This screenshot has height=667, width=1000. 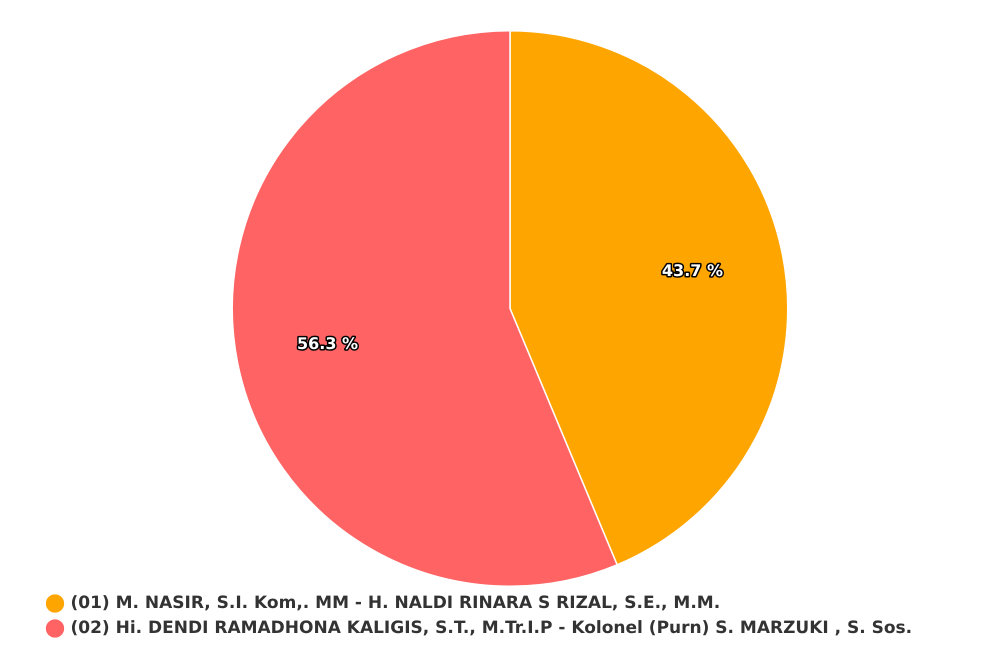 What do you see at coordinates (327, 344) in the screenshot?
I see `data-label: 56.3 %` at bounding box center [327, 344].